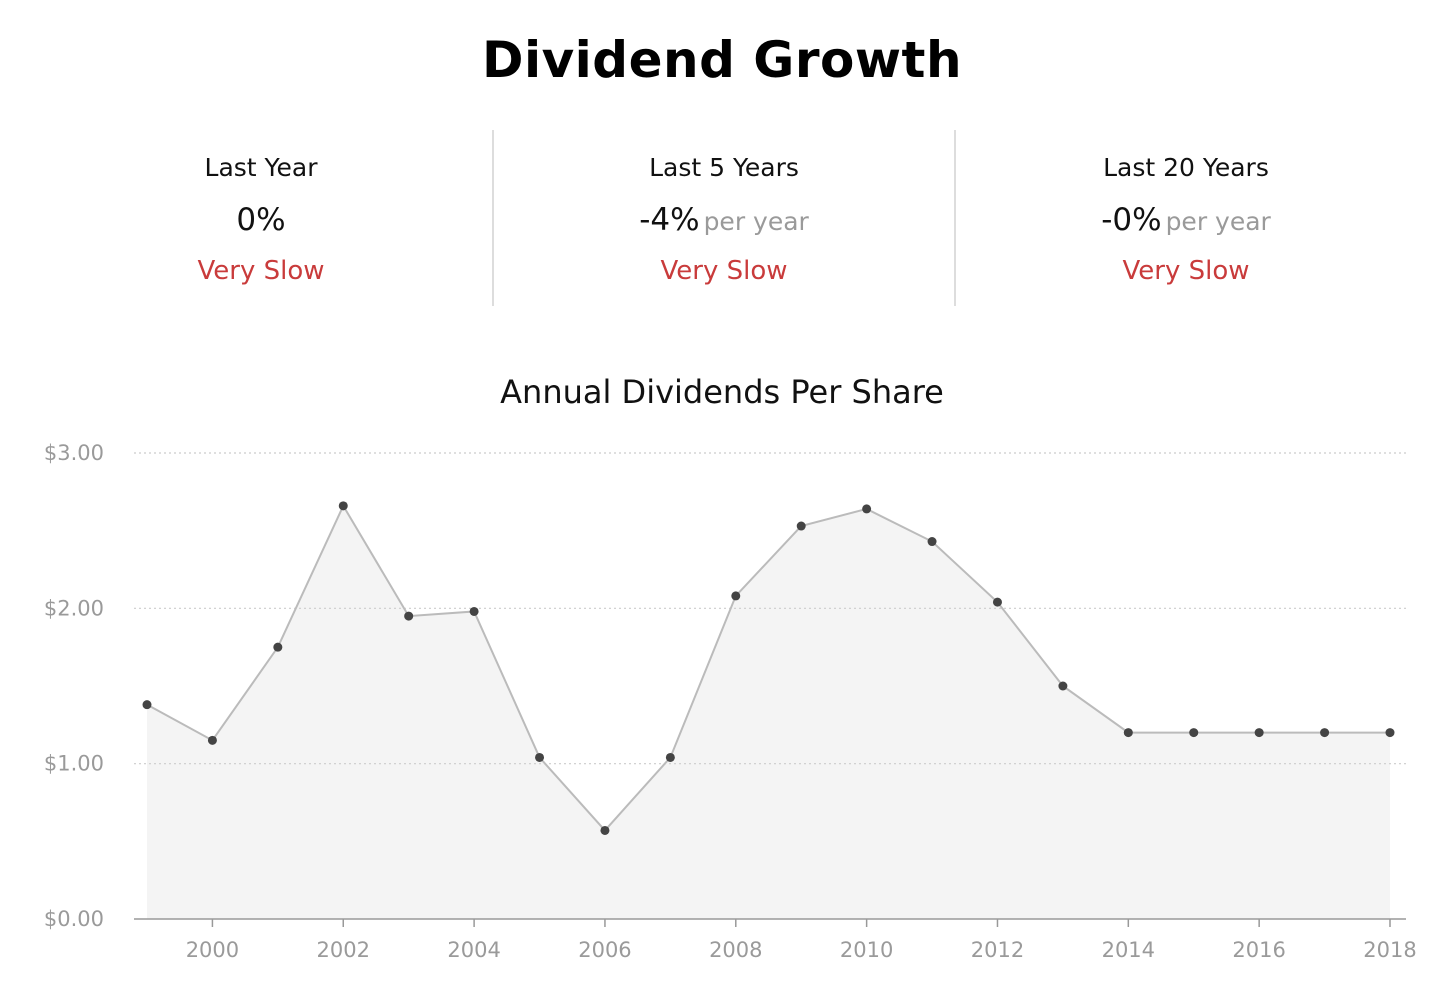 This screenshot has height=986, width=1444. What do you see at coordinates (1131, 220) in the screenshot?
I see `stat-value: -0%` at bounding box center [1131, 220].